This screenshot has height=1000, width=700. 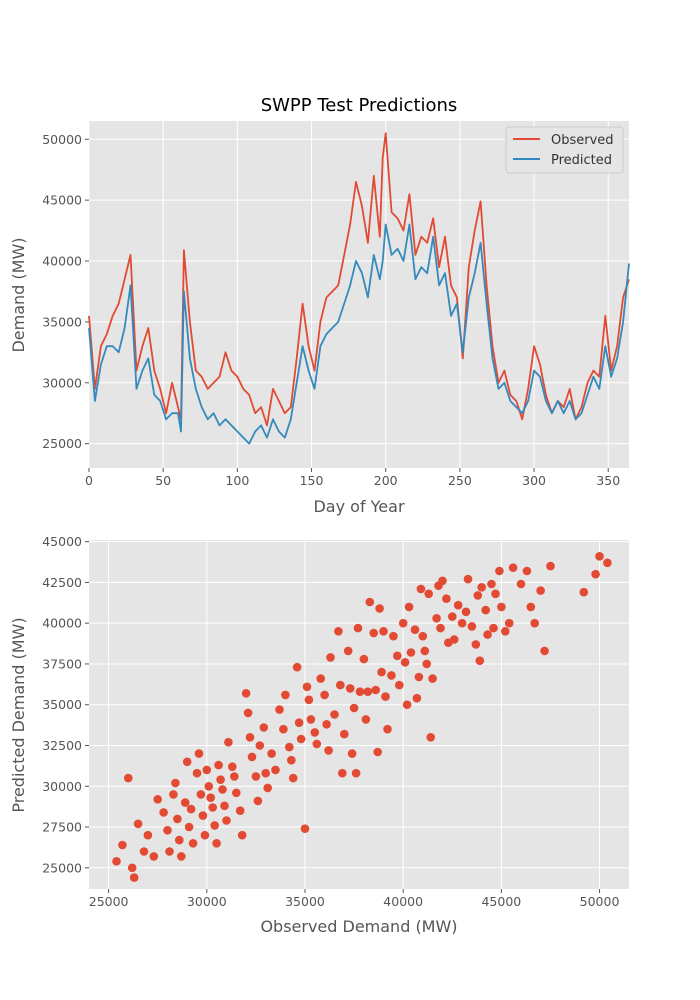 What do you see at coordinates (62, 139) in the screenshot?
I see `line-chart-y-tick-label: 50000` at bounding box center [62, 139].